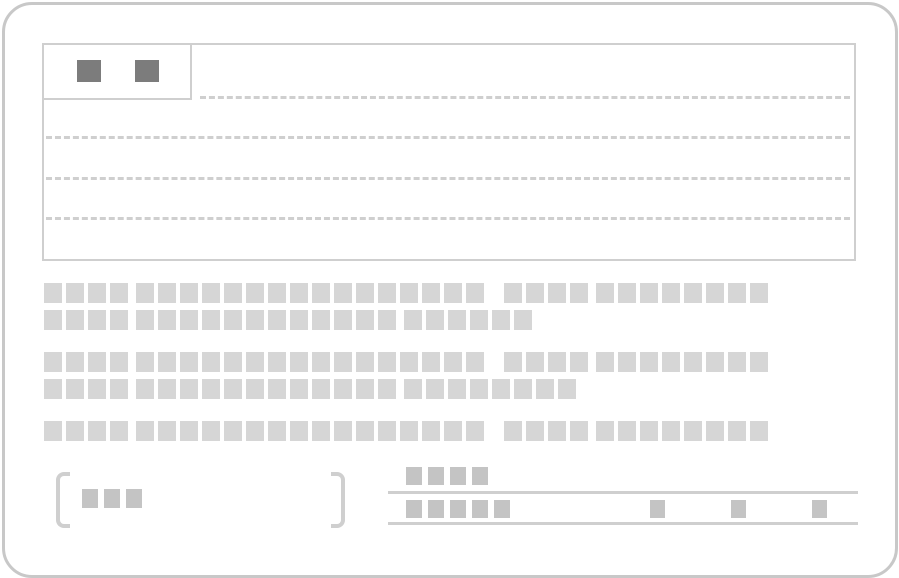 This screenshot has height=578, width=899. I want to click on marker-square, so click(89, 71).